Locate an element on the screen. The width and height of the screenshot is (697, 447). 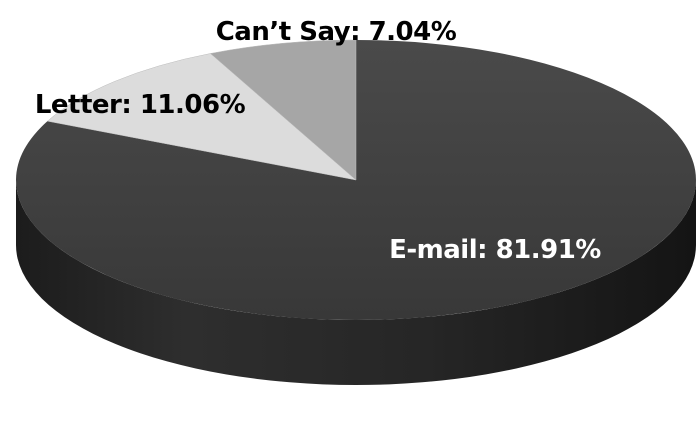
slice-label-letter: Letter: 11.06% is located at coordinates (140, 105).